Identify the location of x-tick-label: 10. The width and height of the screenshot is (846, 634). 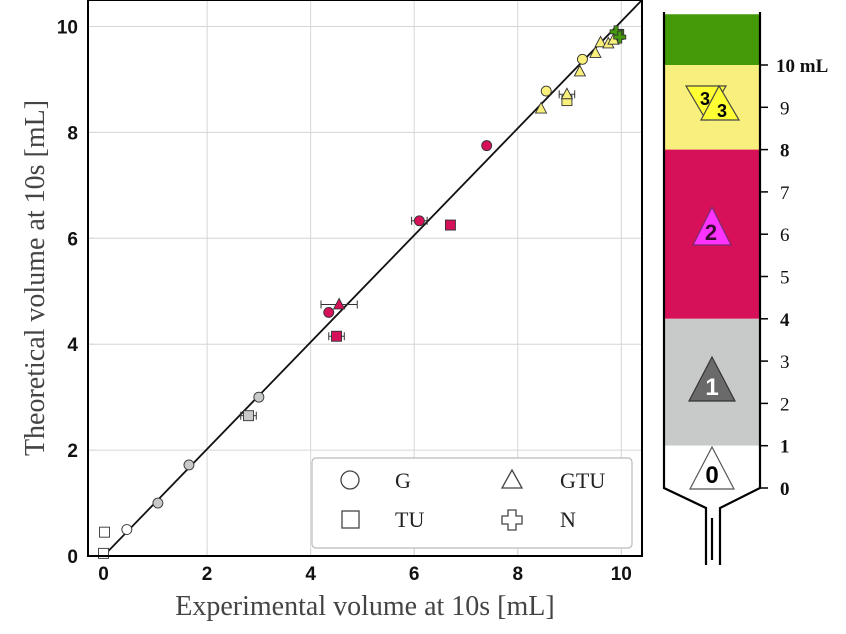
(621, 574).